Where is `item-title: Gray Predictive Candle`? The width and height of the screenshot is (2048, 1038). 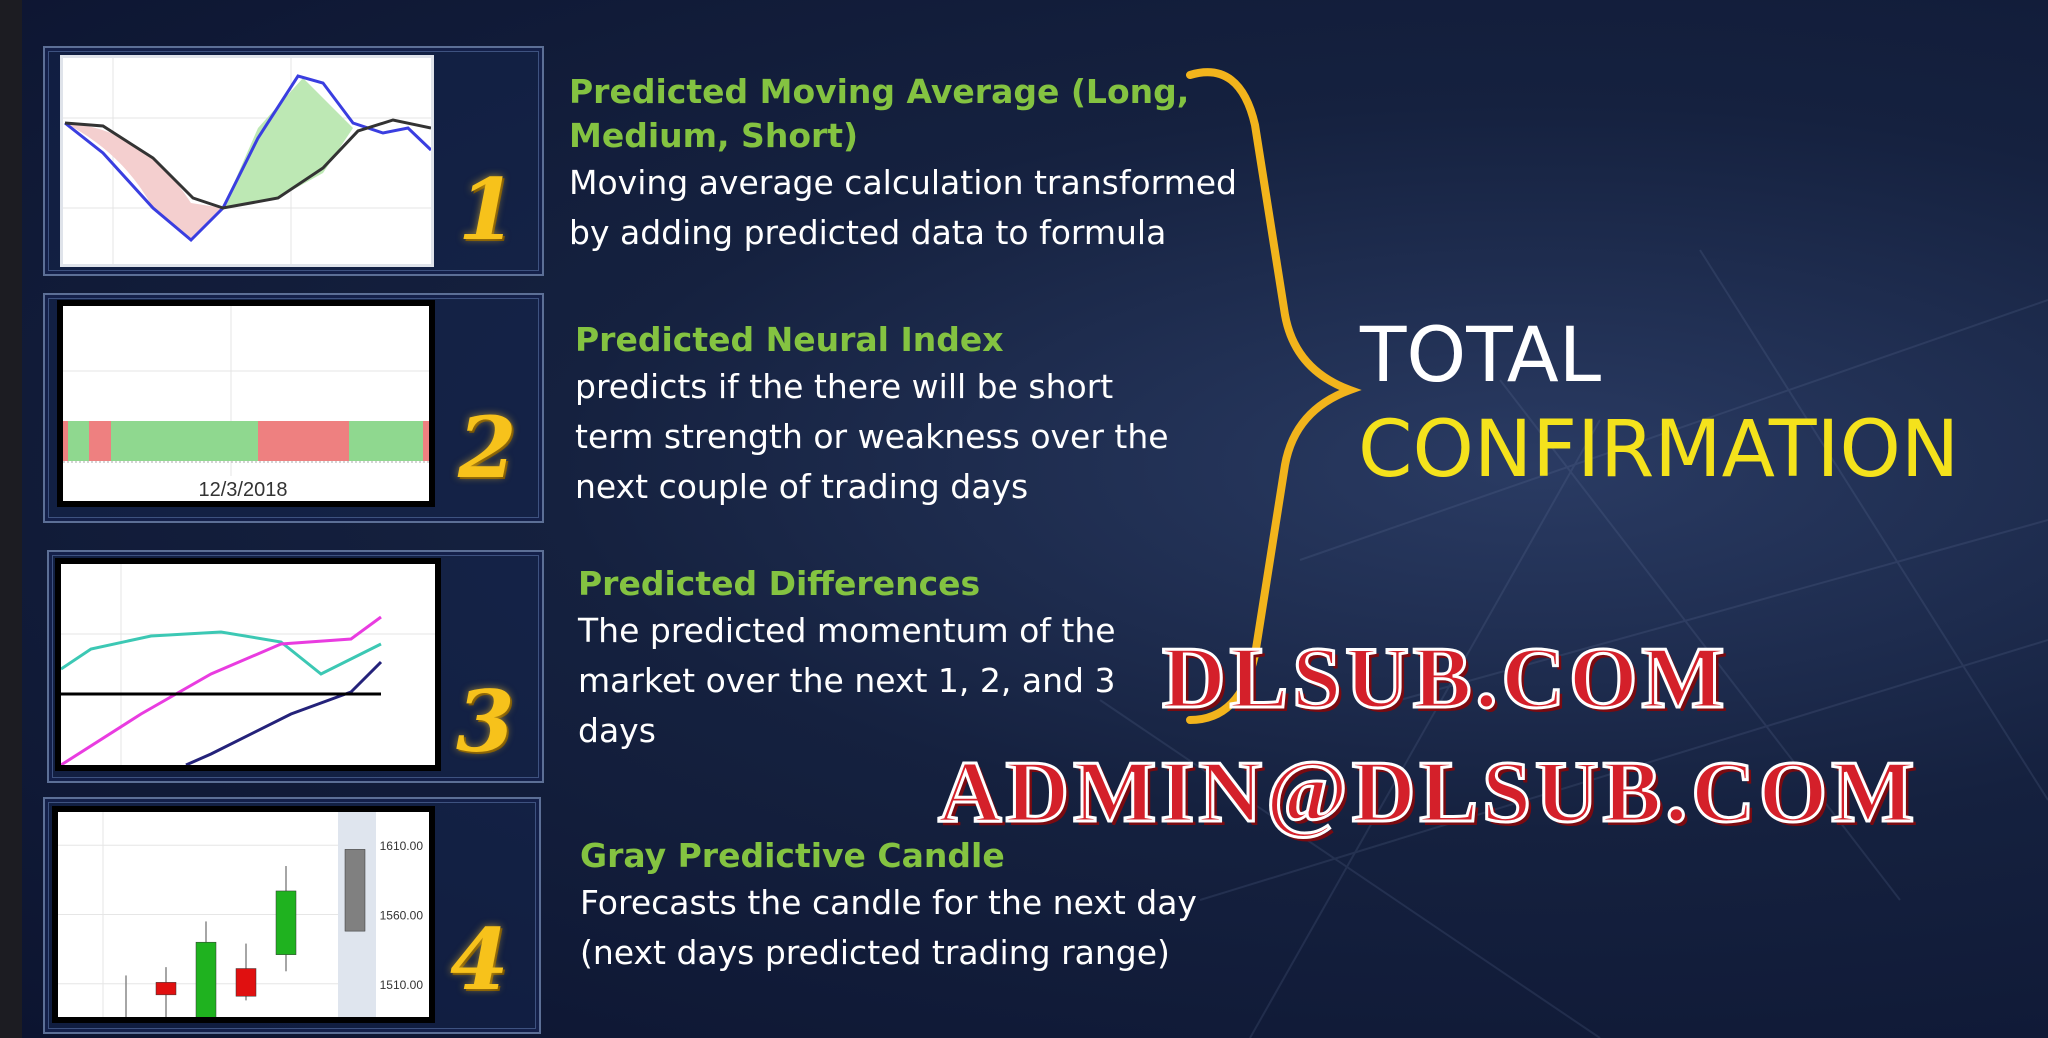
item-title: Gray Predictive Candle is located at coordinates (792, 855).